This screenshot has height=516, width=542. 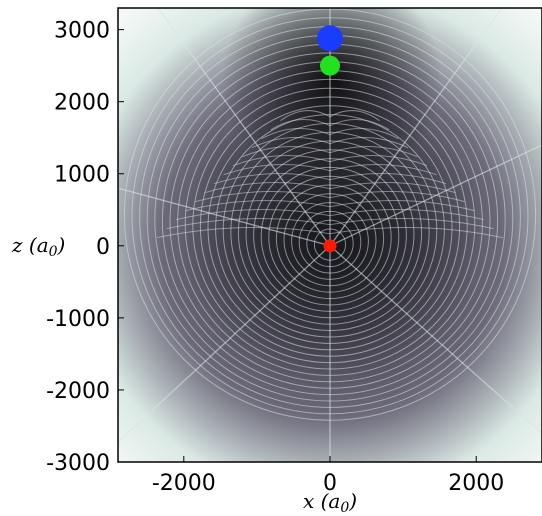 What do you see at coordinates (330, 483) in the screenshot?
I see `x-tick-label: 0` at bounding box center [330, 483].